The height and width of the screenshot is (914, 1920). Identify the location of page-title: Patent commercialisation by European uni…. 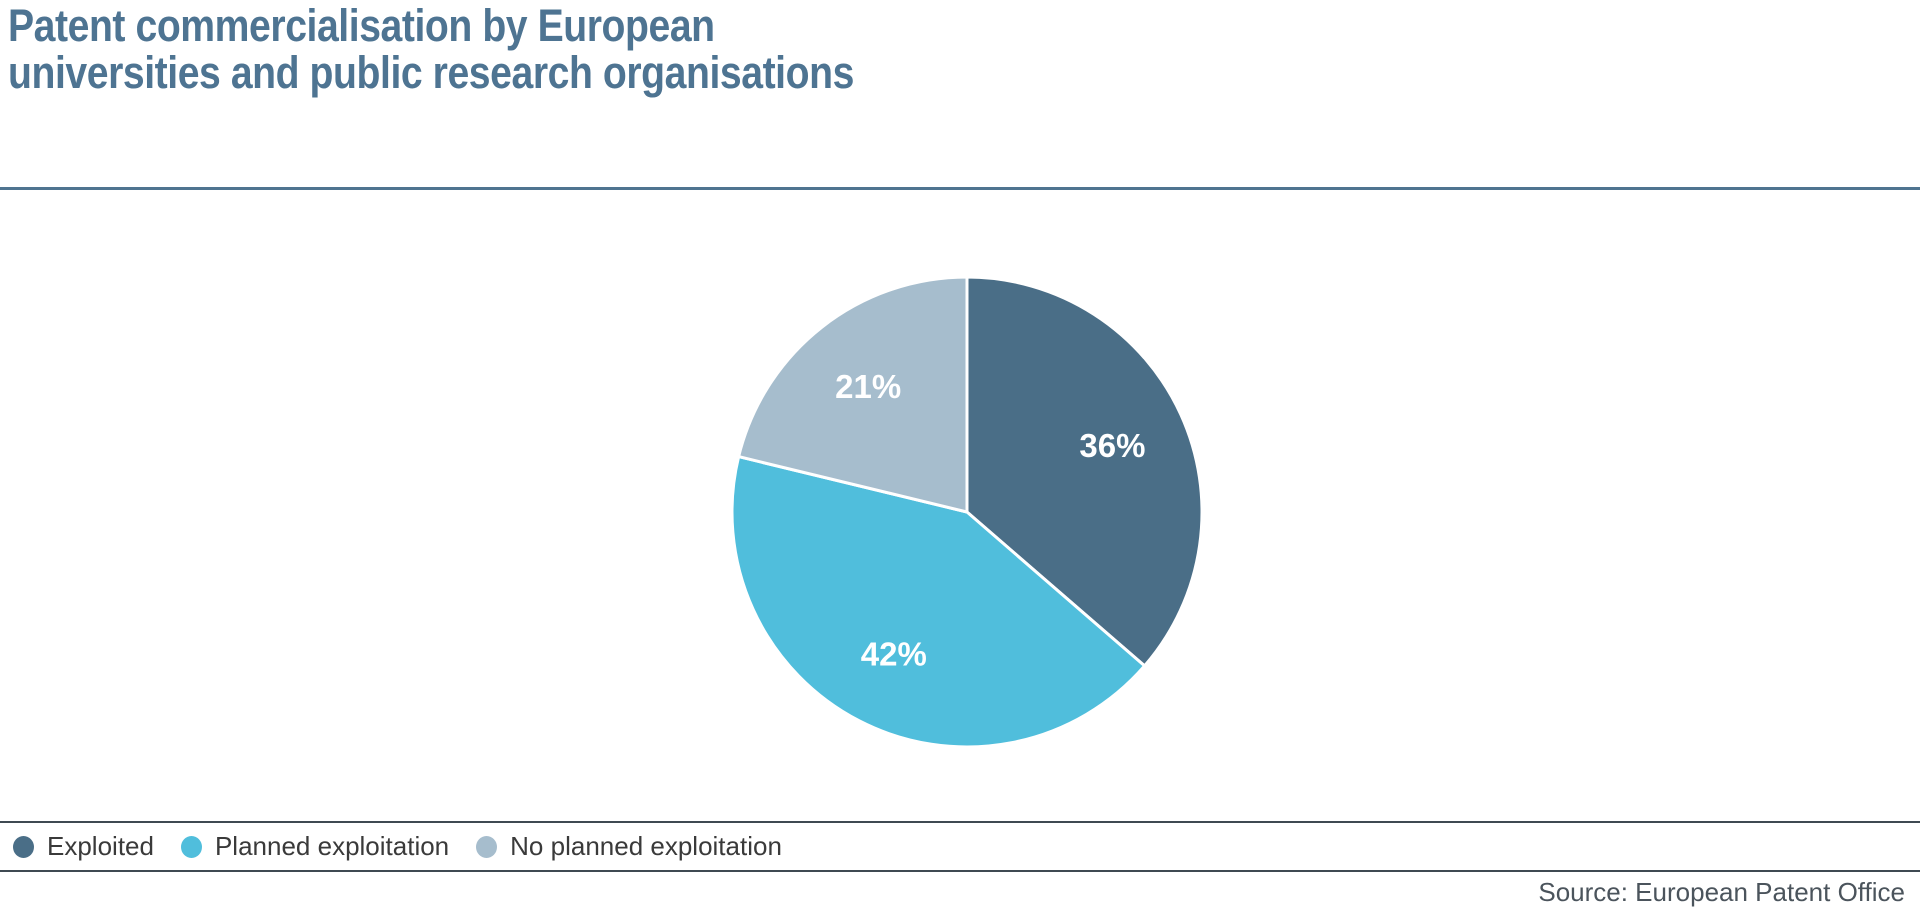
(431, 49).